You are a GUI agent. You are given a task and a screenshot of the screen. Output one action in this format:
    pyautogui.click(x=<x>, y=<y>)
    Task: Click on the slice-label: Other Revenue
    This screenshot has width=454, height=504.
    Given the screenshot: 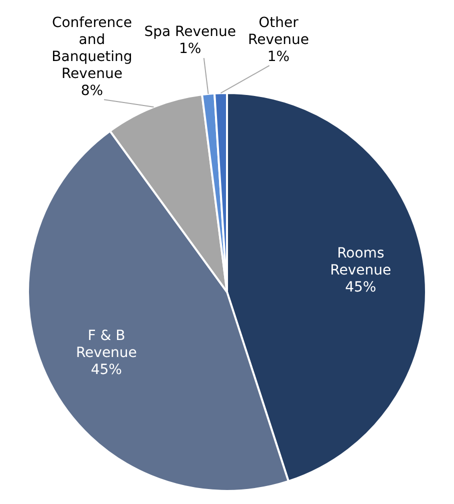 What is the action you would take?
    pyautogui.click(x=278, y=31)
    